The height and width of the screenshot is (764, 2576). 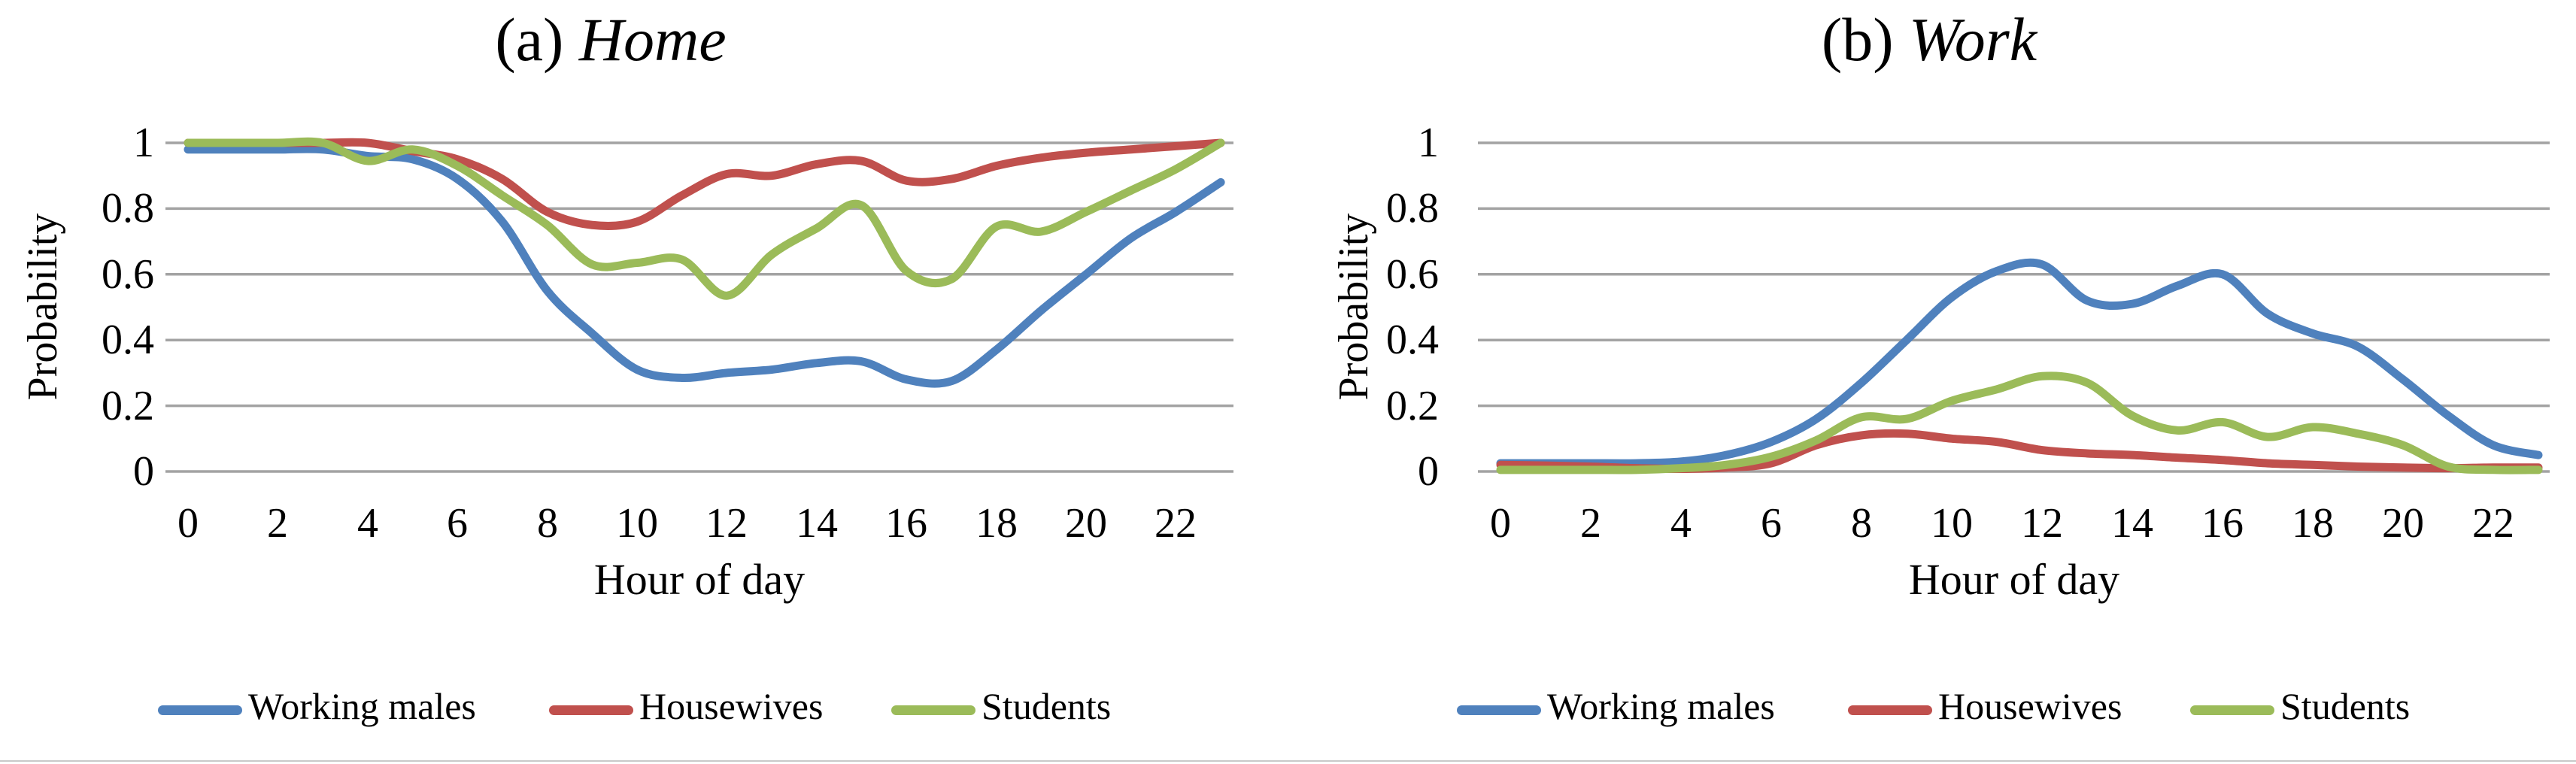 I want to click on home-legend-swatch-students, so click(x=933, y=710).